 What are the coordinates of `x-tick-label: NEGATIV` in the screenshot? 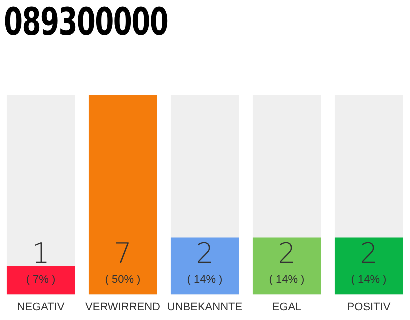 It's located at (41, 307).